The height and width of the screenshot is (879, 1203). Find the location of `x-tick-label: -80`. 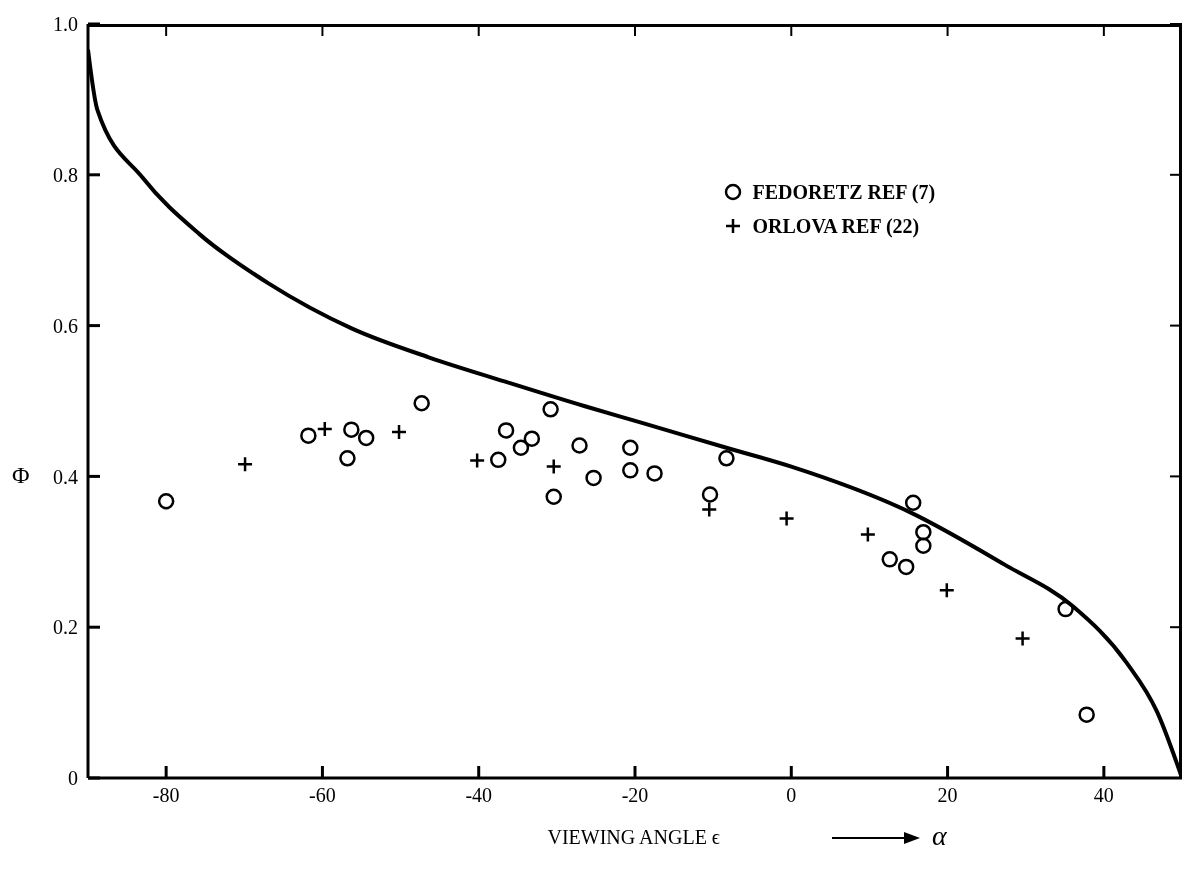

x-tick-label: -80 is located at coordinates (166, 795).